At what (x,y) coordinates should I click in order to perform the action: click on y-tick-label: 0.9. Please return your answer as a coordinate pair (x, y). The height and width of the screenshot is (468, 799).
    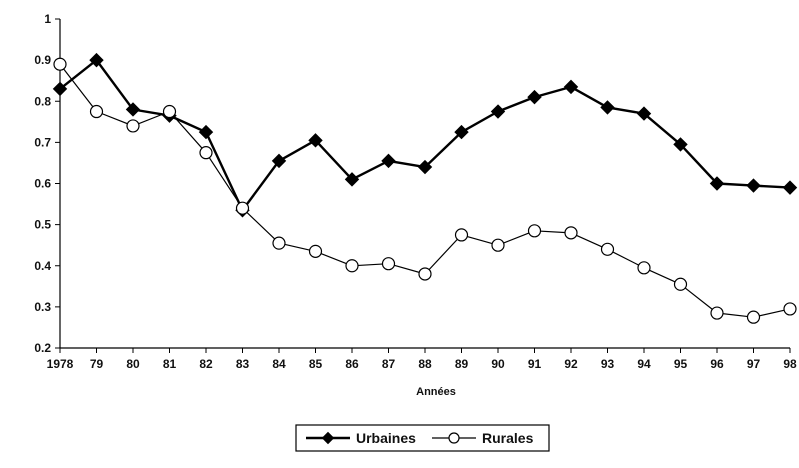
    Looking at the image, I should click on (42, 60).